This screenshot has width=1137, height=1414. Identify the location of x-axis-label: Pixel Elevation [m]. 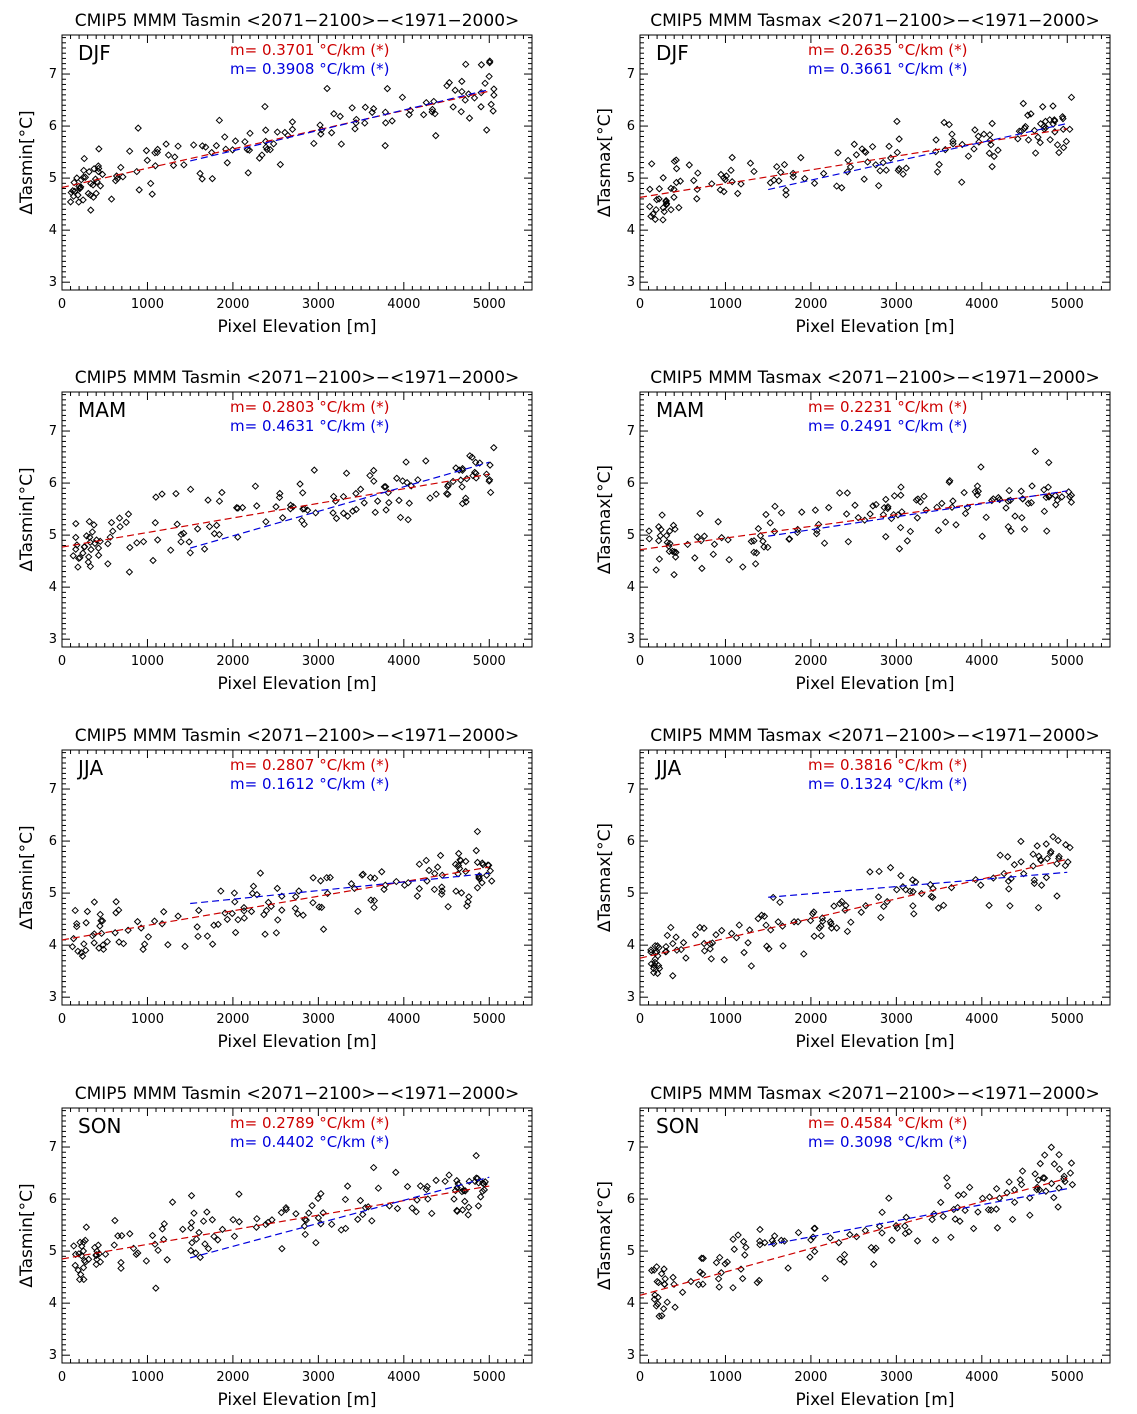
(297, 327).